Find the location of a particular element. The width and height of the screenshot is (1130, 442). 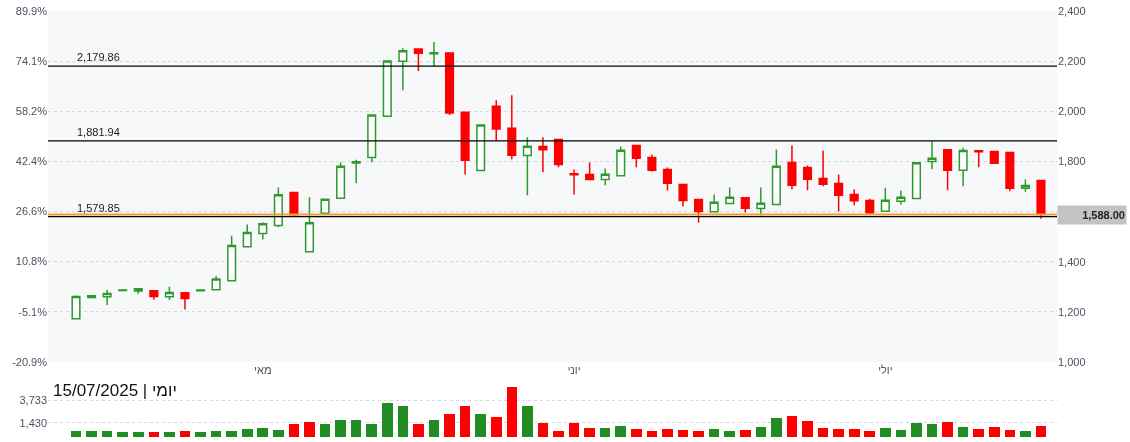

x-tick-label: מאי is located at coordinates (263, 370).